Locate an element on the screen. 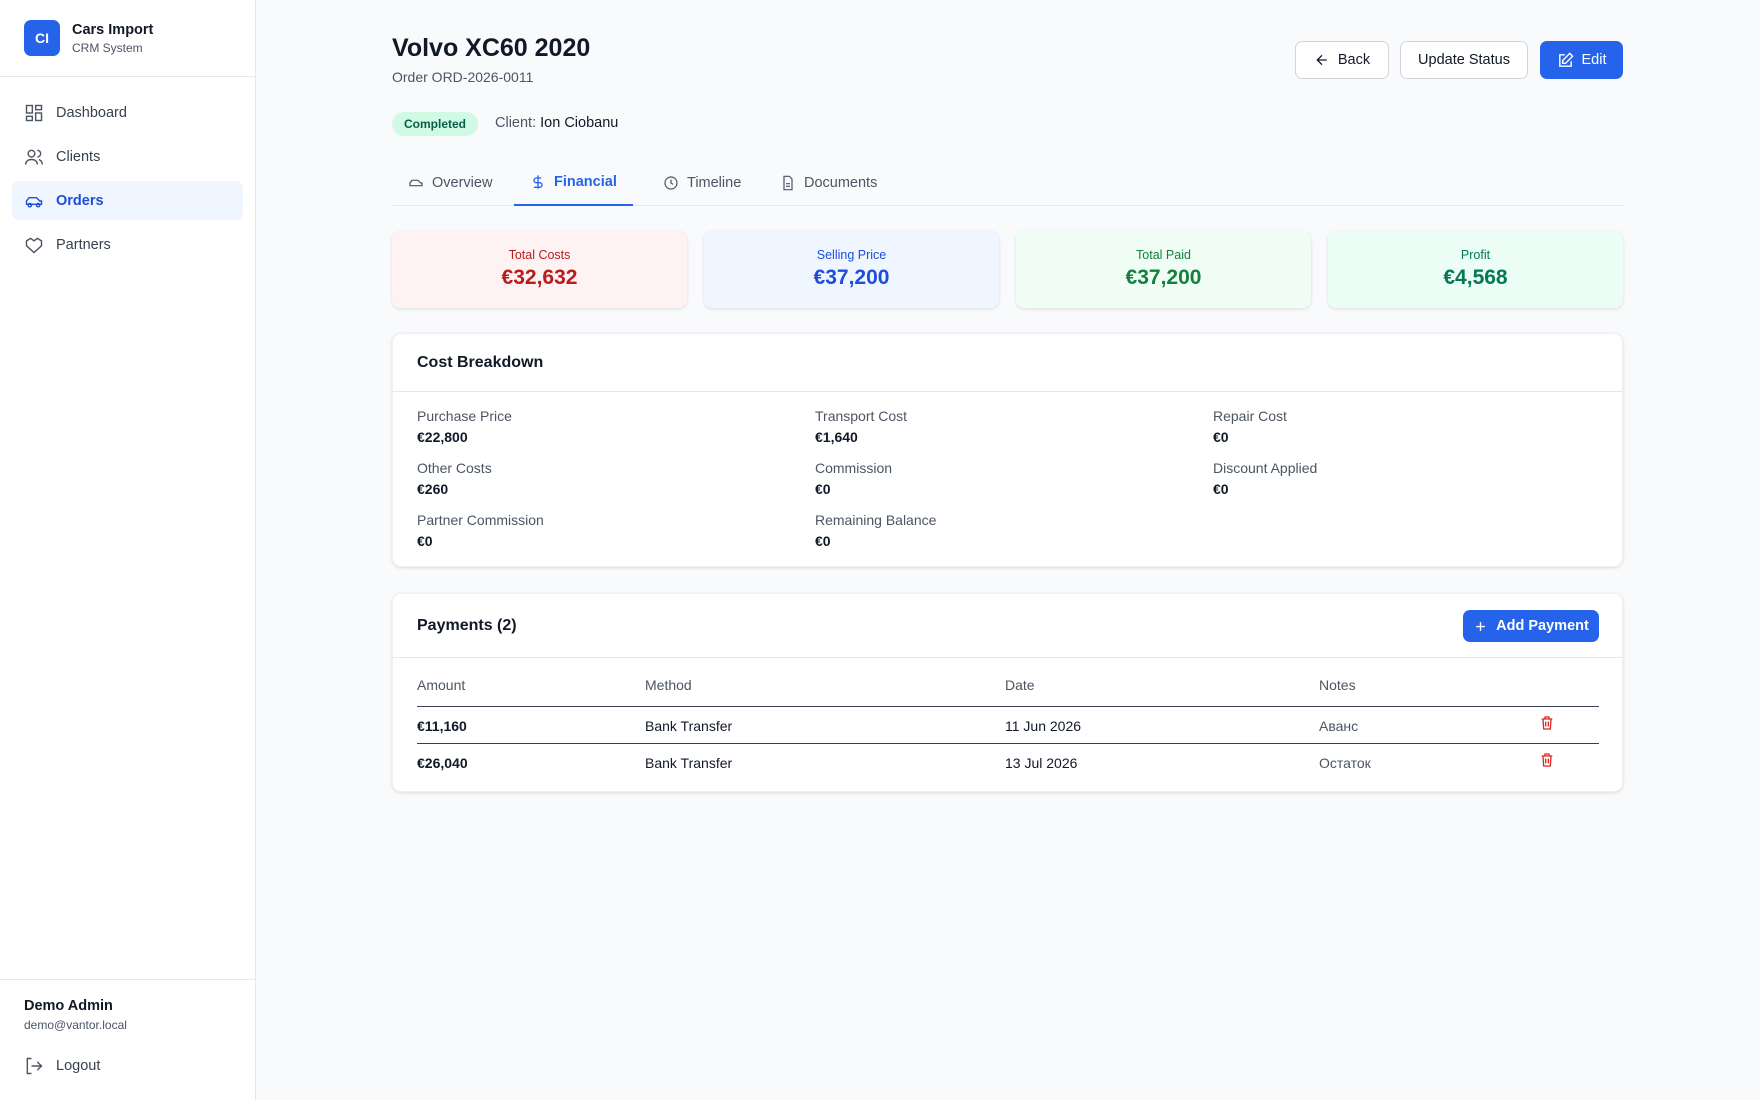  table-header: Amount Method Date Notes is located at coordinates (1008, 692).